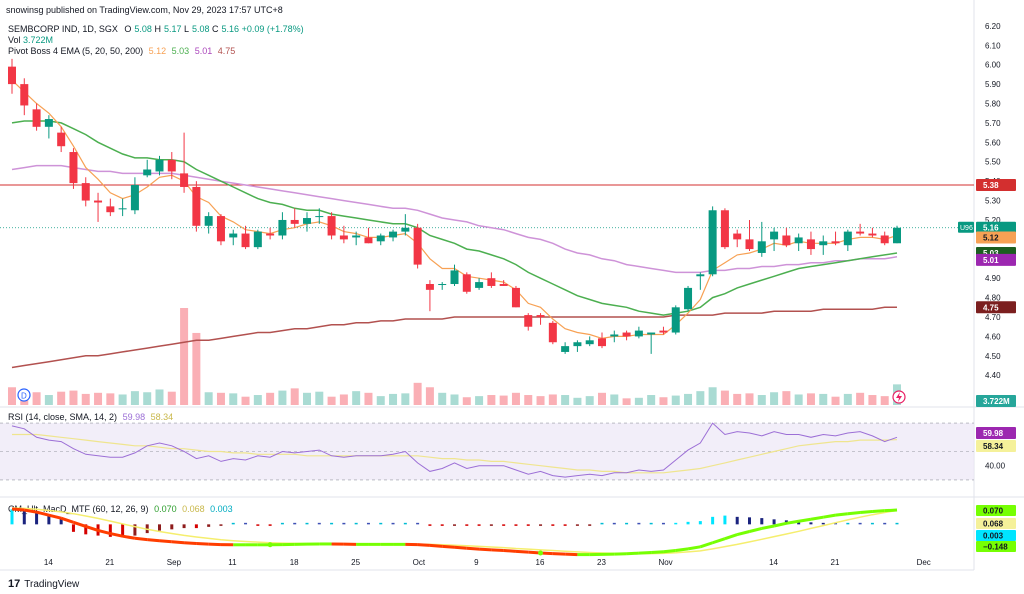 The height and width of the screenshot is (594, 1024). Describe the element at coordinates (996, 546) in the screenshot. I see `macd-badge` at that location.